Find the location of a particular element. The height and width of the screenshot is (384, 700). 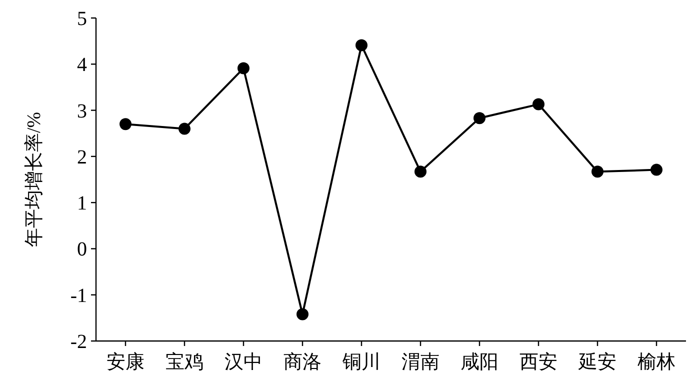

y-tick-label: 2 is located at coordinates (82, 157).